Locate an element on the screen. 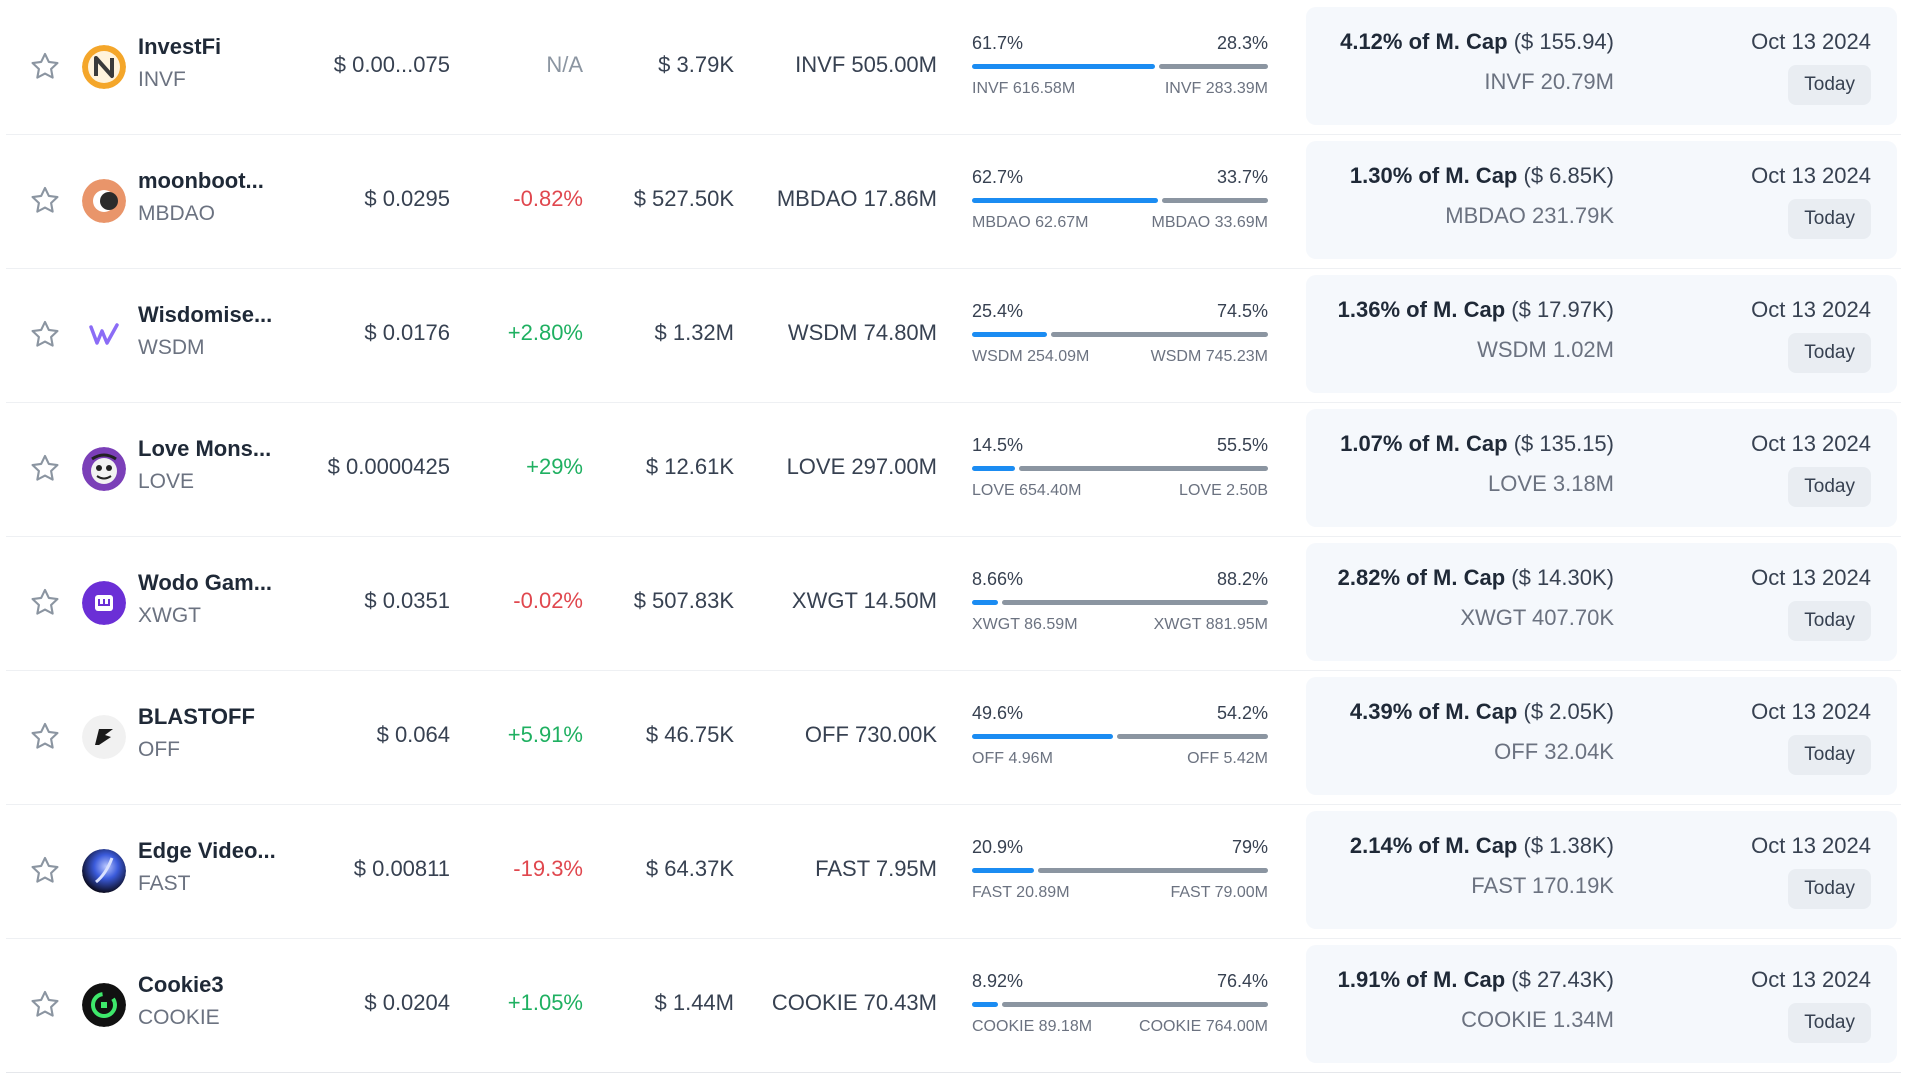 The height and width of the screenshot is (1081, 1907). next-unlock-amount: INVF 20.79M is located at coordinates (1549, 81).